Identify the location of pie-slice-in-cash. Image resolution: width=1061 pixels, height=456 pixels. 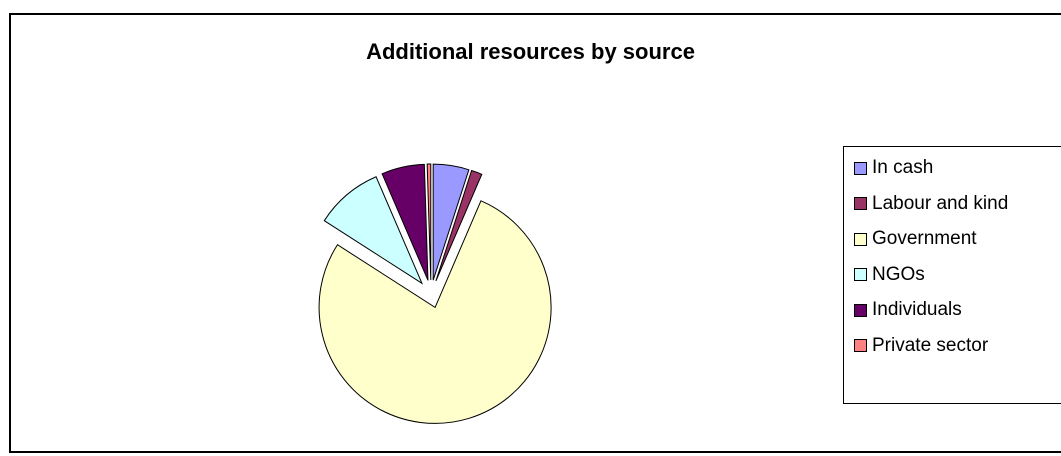
(451, 222).